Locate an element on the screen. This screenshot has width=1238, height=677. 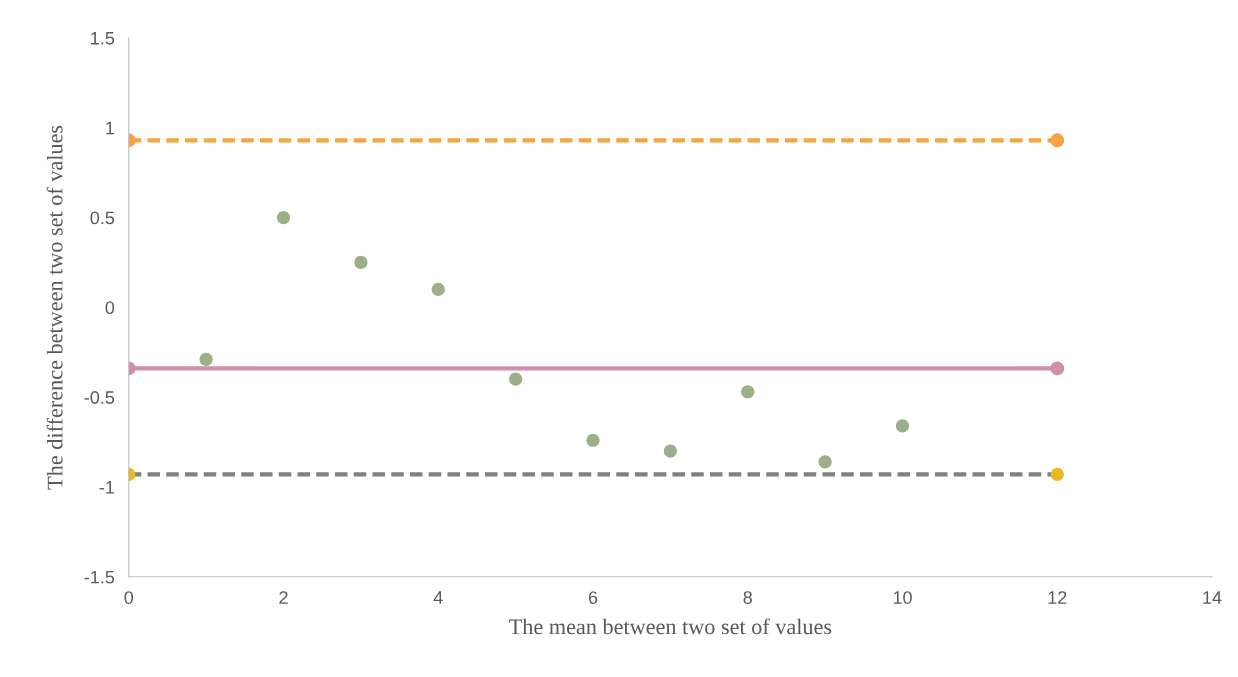
x-tick-label: 12 is located at coordinates (1057, 597).